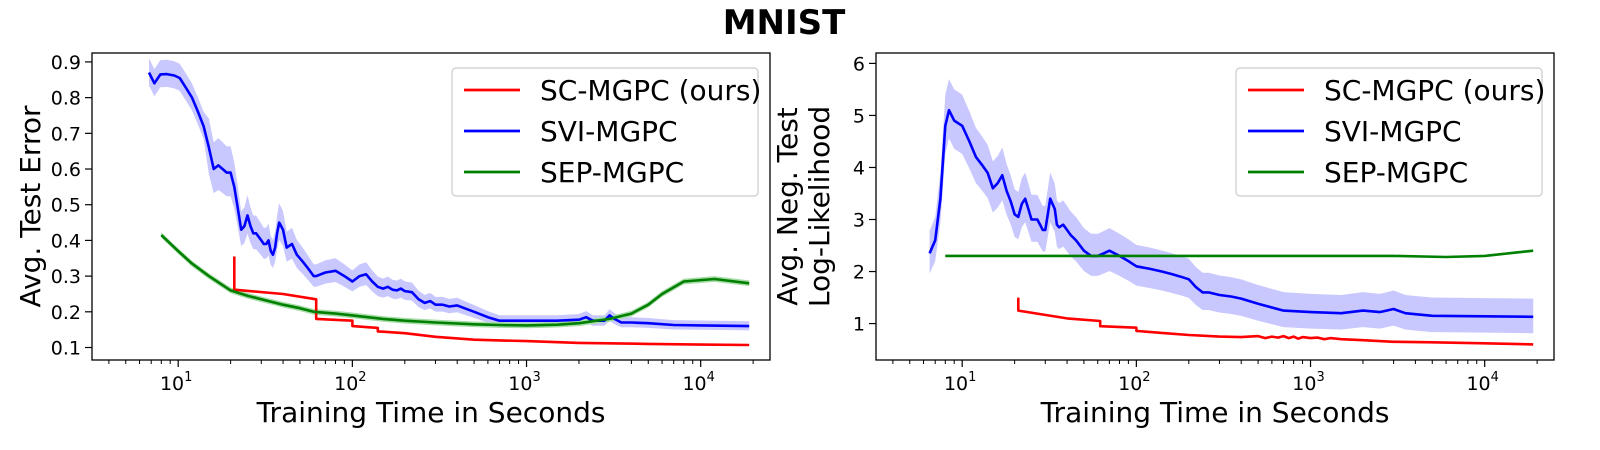 This screenshot has height=450, width=1600. I want to click on y-axis-label: Avg. Test Error, so click(30, 206).